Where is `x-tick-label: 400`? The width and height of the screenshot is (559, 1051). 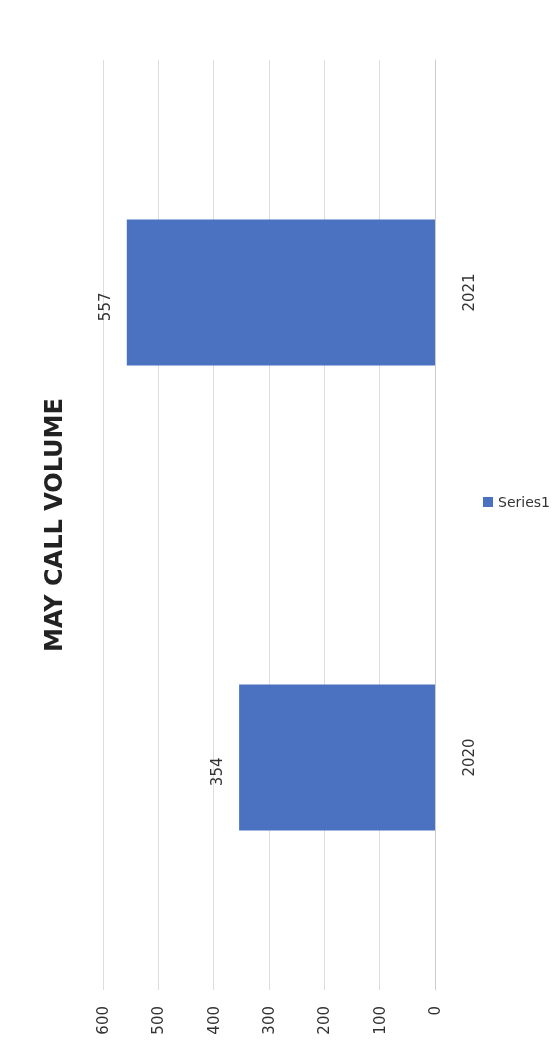 x-tick-label: 400 is located at coordinates (213, 1020).